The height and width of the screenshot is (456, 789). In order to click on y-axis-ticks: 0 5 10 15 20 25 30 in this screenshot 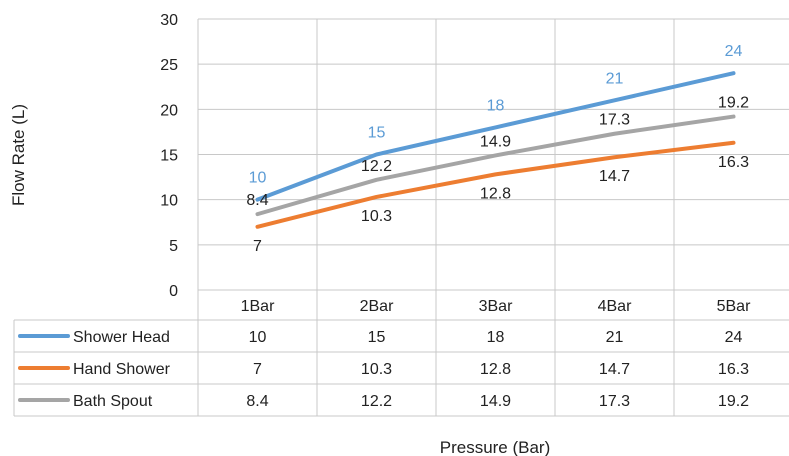, I will do `click(169, 156)`.